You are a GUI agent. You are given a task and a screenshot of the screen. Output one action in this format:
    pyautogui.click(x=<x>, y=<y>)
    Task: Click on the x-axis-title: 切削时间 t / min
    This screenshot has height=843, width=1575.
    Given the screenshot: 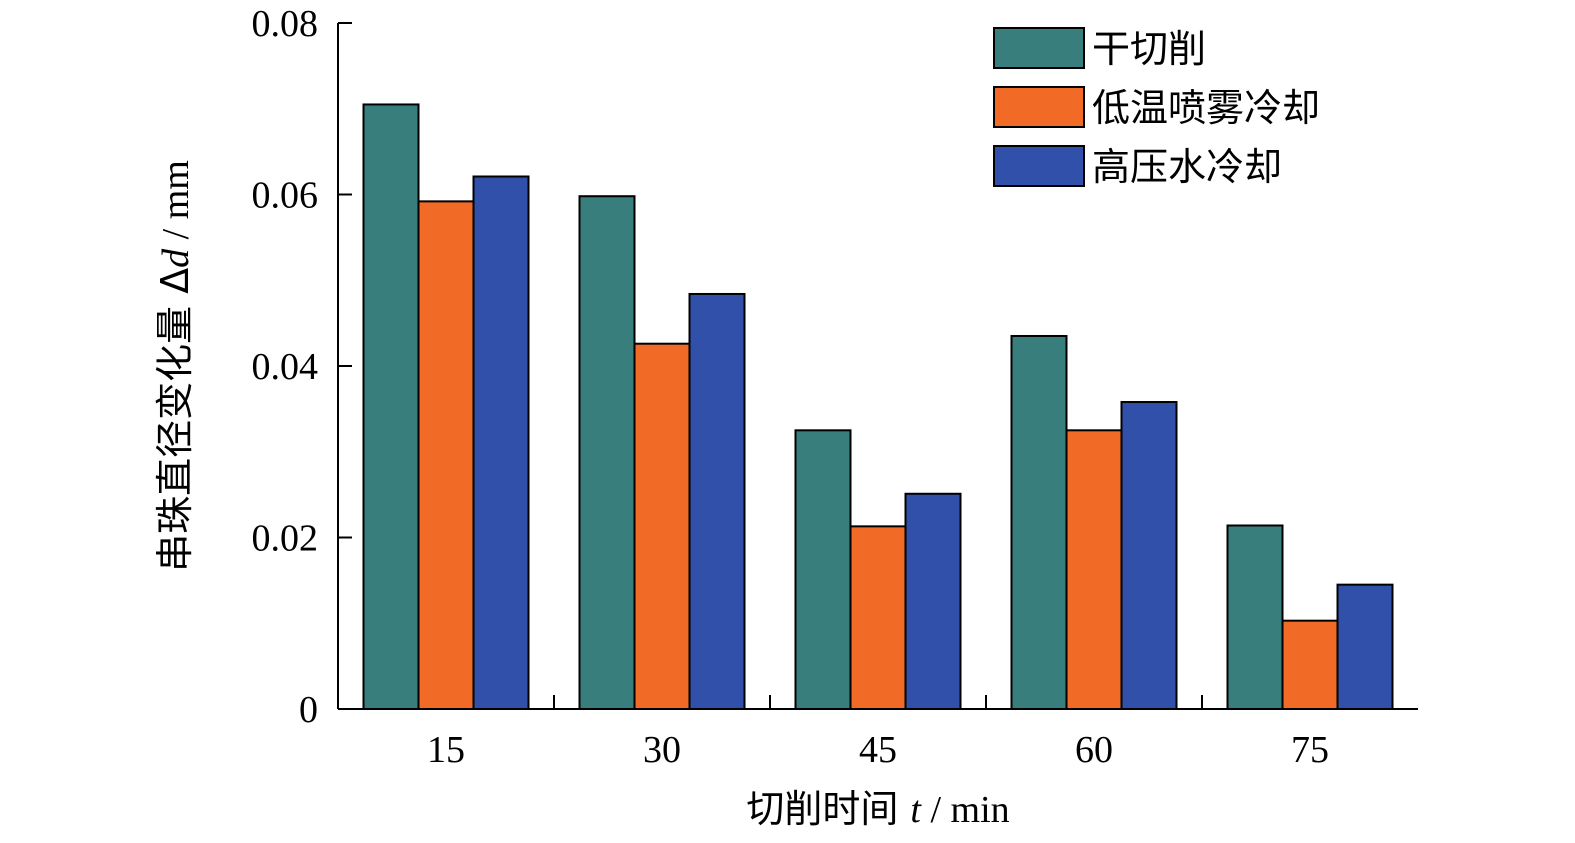 What is the action you would take?
    pyautogui.click(x=877, y=809)
    